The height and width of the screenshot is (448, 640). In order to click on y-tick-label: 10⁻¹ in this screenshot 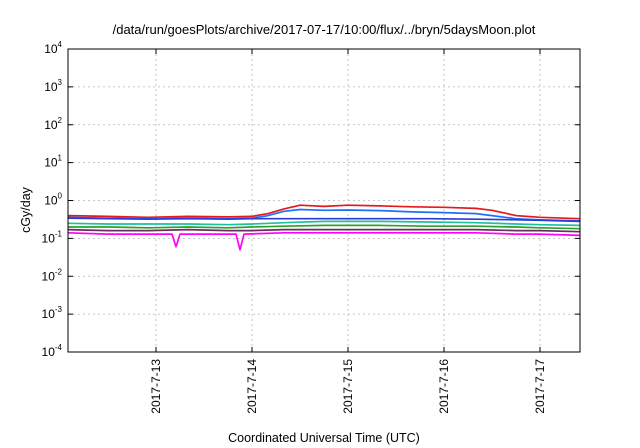, I will do `click(52, 237)`.